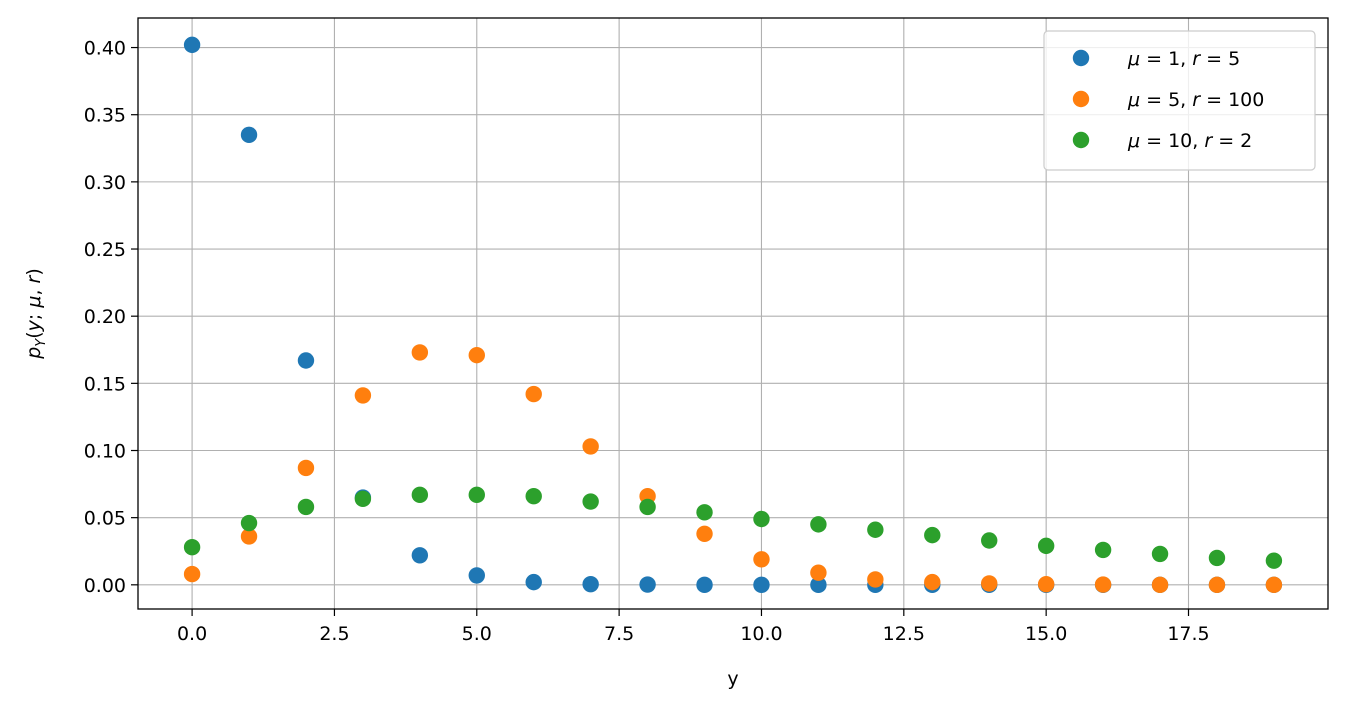 Image resolution: width=1347 pixels, height=711 pixels. What do you see at coordinates (105, 452) in the screenshot?
I see `y-tick-label: 0.10` at bounding box center [105, 452].